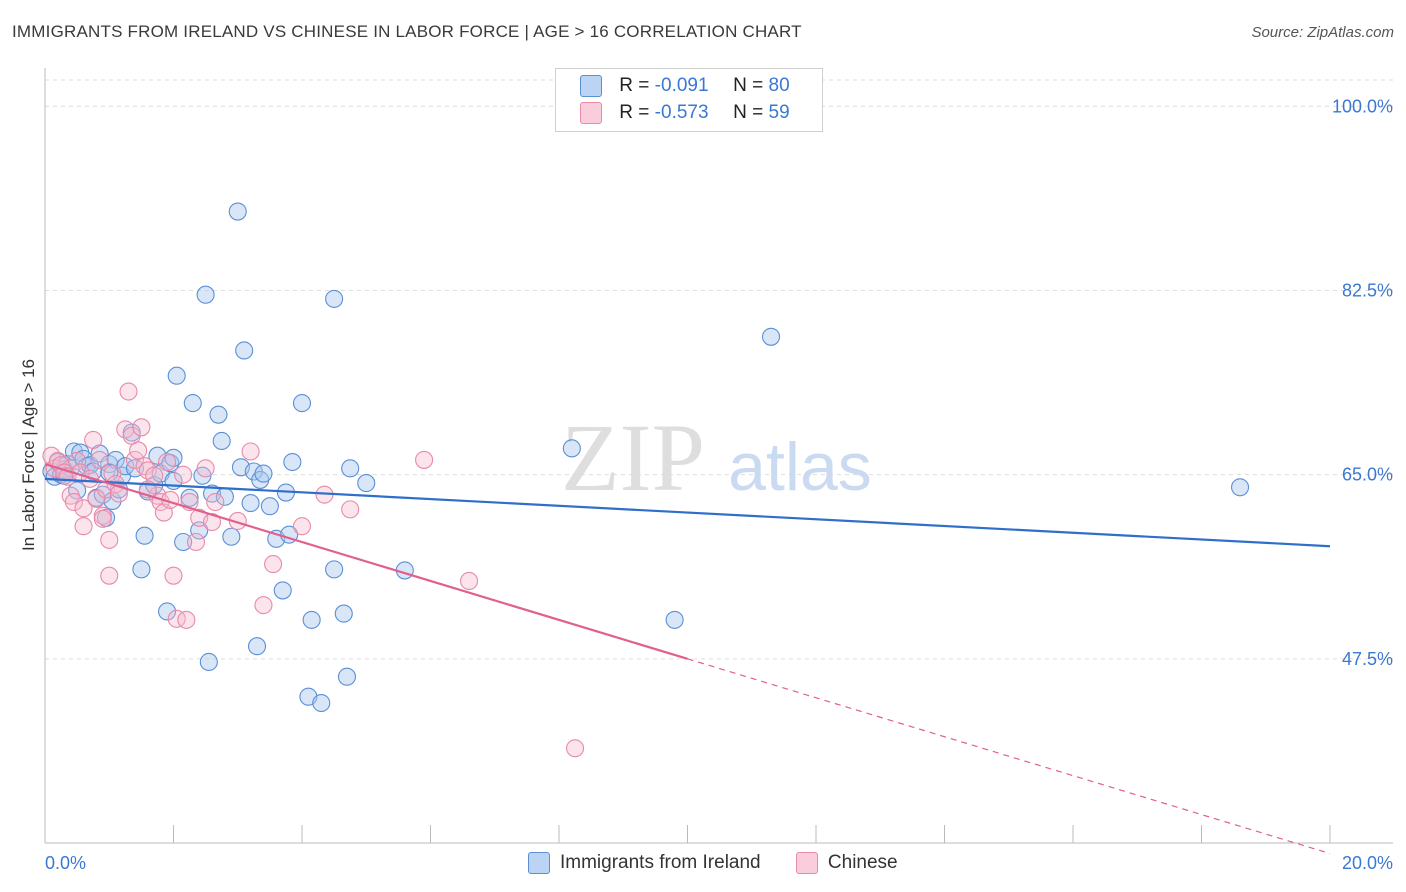 This screenshot has height=892, width=1406. What do you see at coordinates (591, 86) in the screenshot?
I see `legend-swatch-ireland` at bounding box center [591, 86].